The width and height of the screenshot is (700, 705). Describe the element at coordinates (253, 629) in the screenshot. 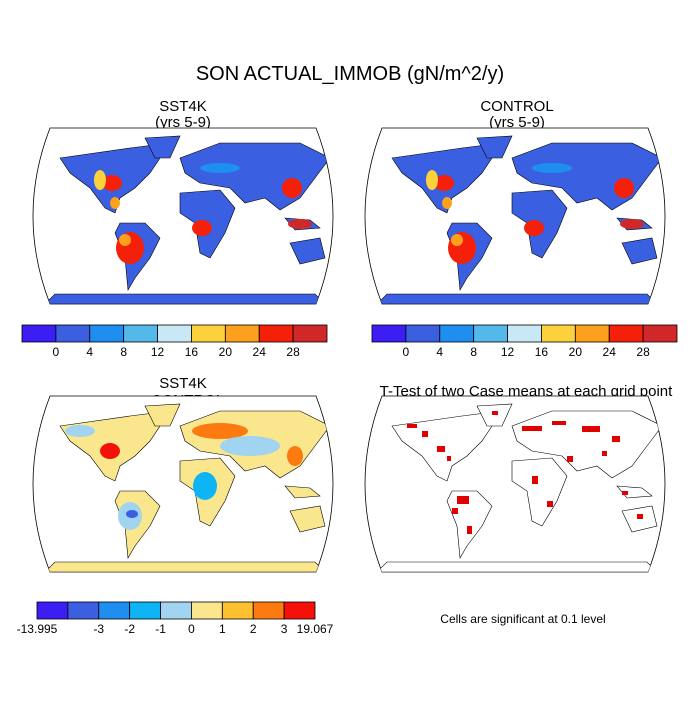

I see `colorbar-label: 2` at that location.